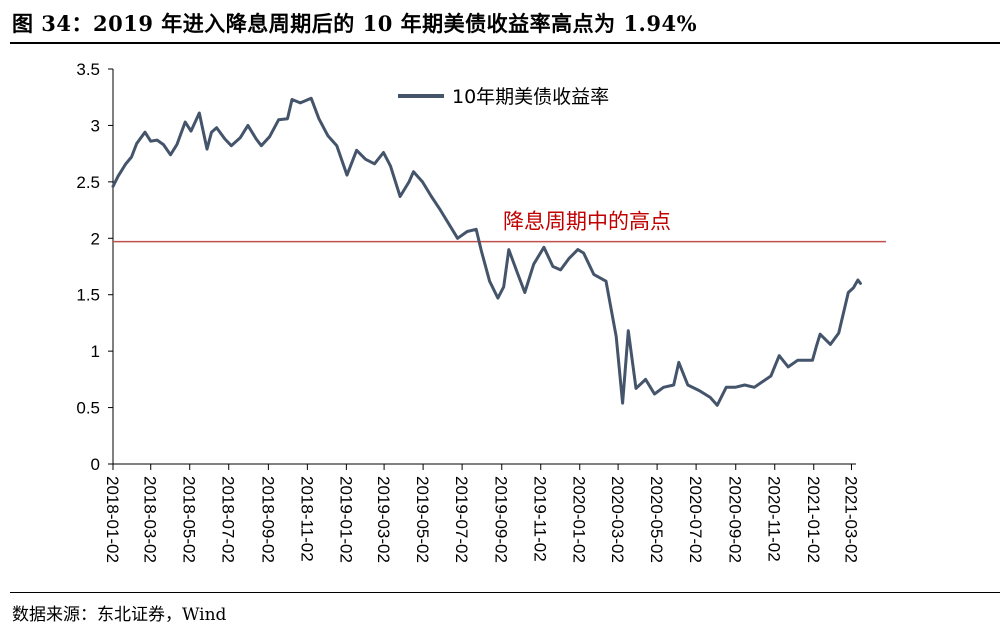 The width and height of the screenshot is (1004, 634). I want to click on x-tick-label: 2020-03-02, so click(617, 519).